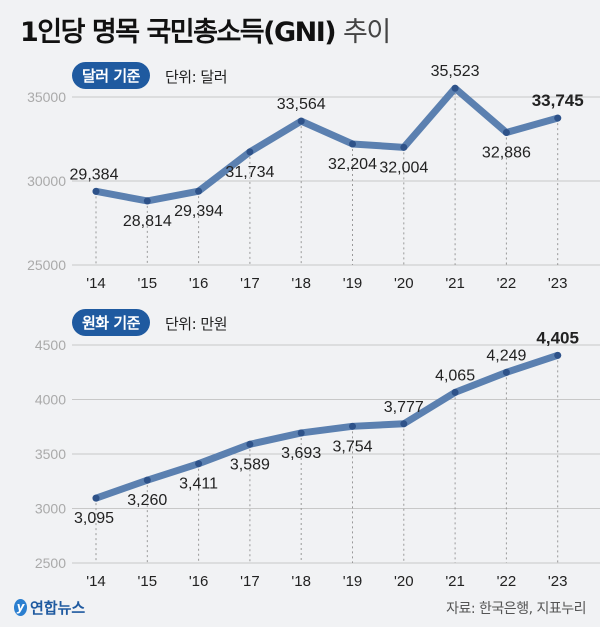  I want to click on usd-ytick-label: 25000, so click(46, 265).